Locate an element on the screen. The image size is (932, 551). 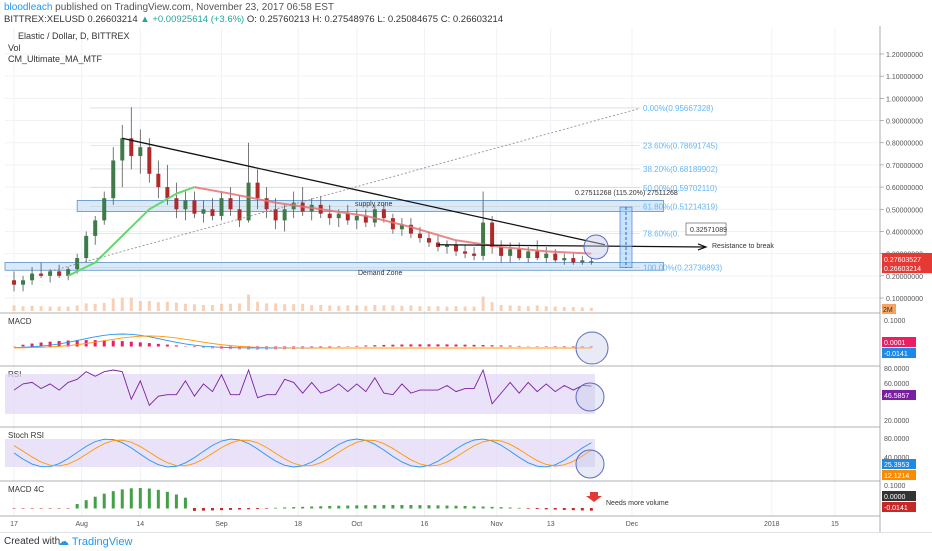
price-tick-label: 0.70000000 is located at coordinates (904, 166).